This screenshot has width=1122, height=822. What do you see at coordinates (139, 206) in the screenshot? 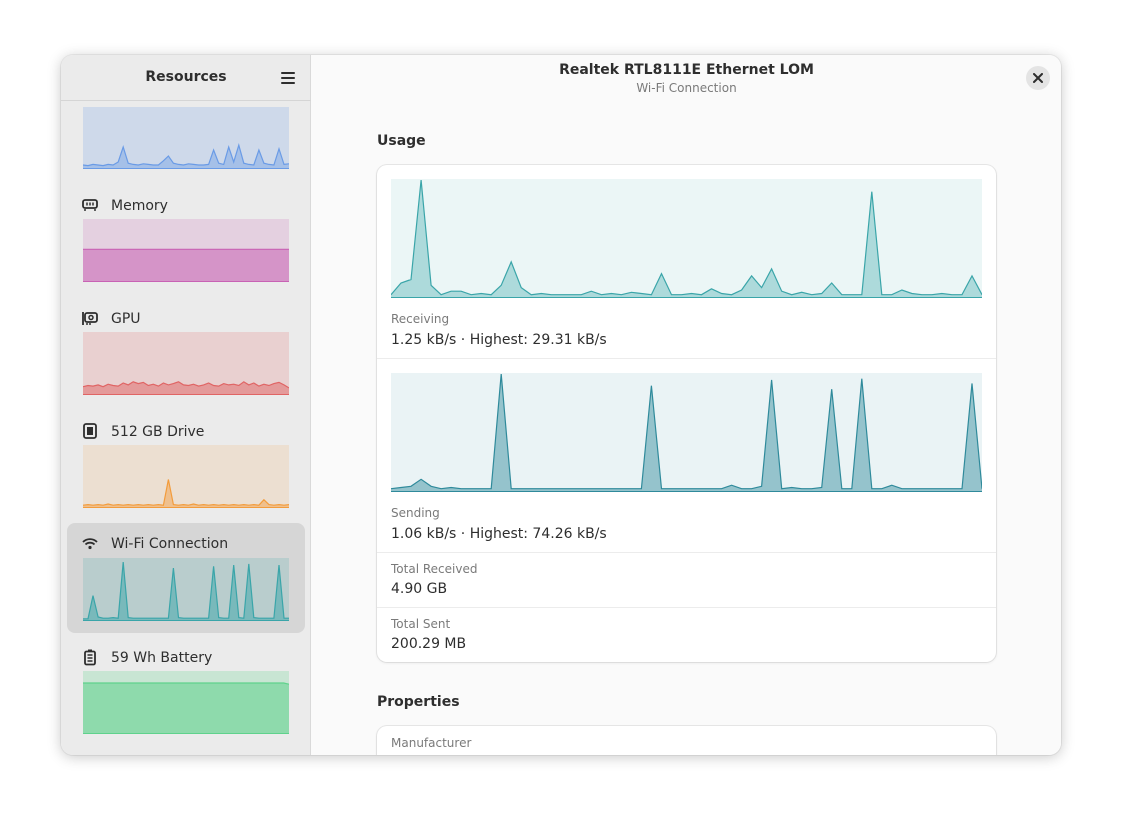
I see `sidebar-item-label: Memory` at bounding box center [139, 206].